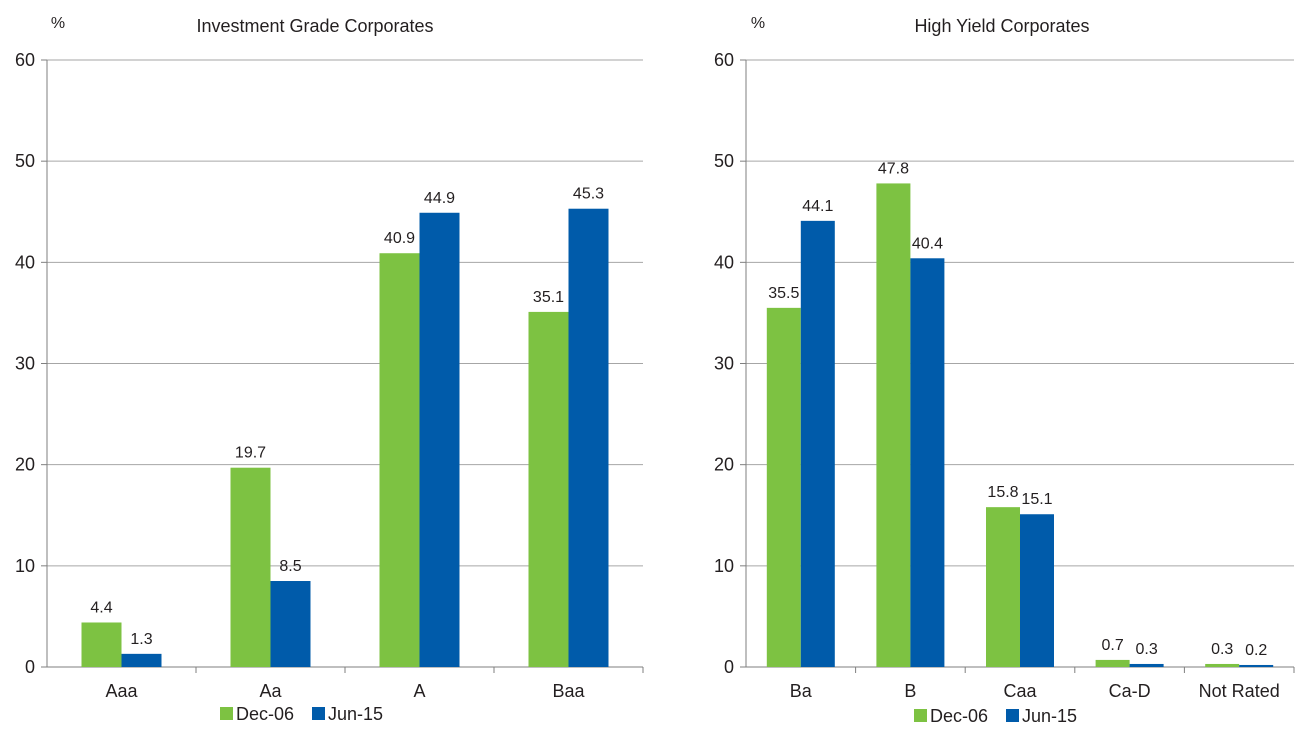 The height and width of the screenshot is (742, 1297). I want to click on chart-title: Investment Grade Corporates, so click(314, 26).